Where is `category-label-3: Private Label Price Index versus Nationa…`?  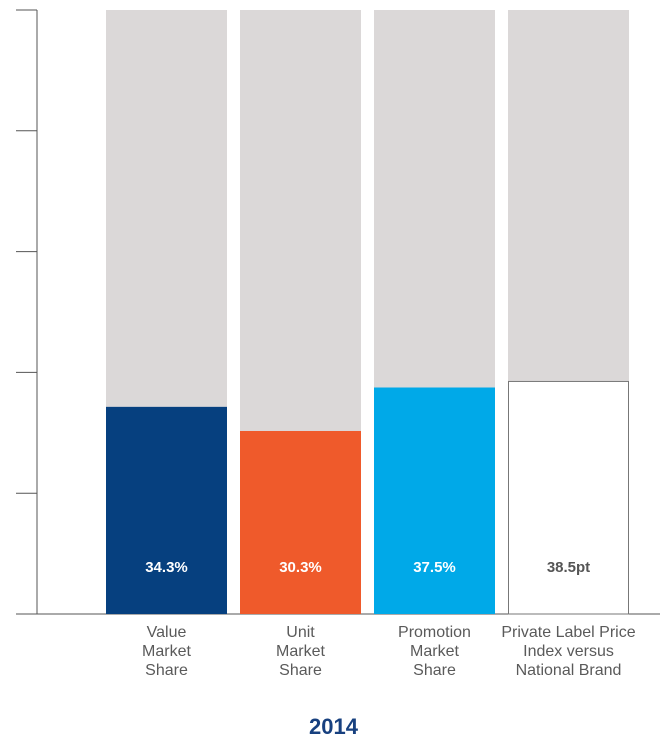 category-label-3: Private Label Price Index versus Nationa… is located at coordinates (568, 651).